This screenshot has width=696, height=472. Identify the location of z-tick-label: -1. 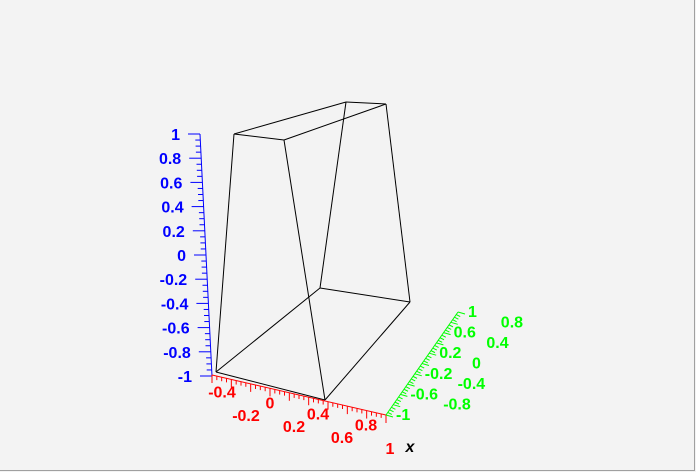
(185, 377).